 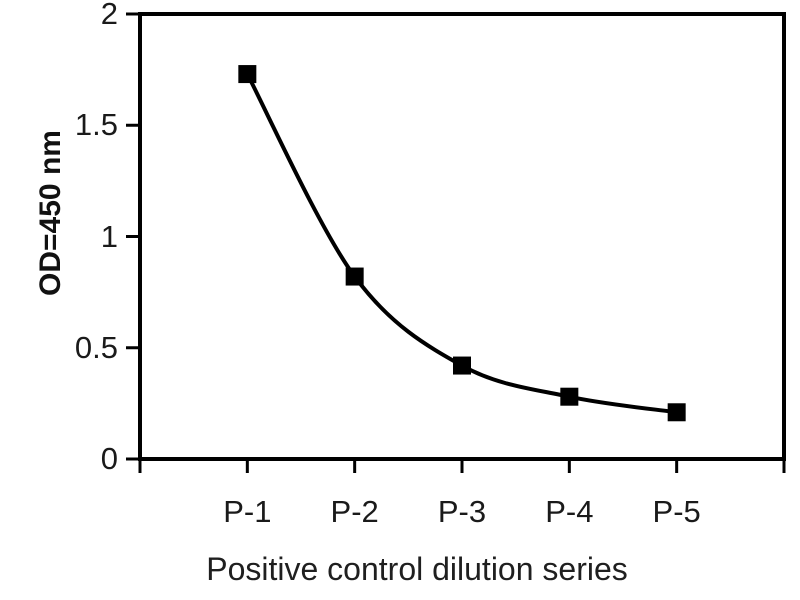 I want to click on x-tick-label: P-4, so click(x=569, y=511).